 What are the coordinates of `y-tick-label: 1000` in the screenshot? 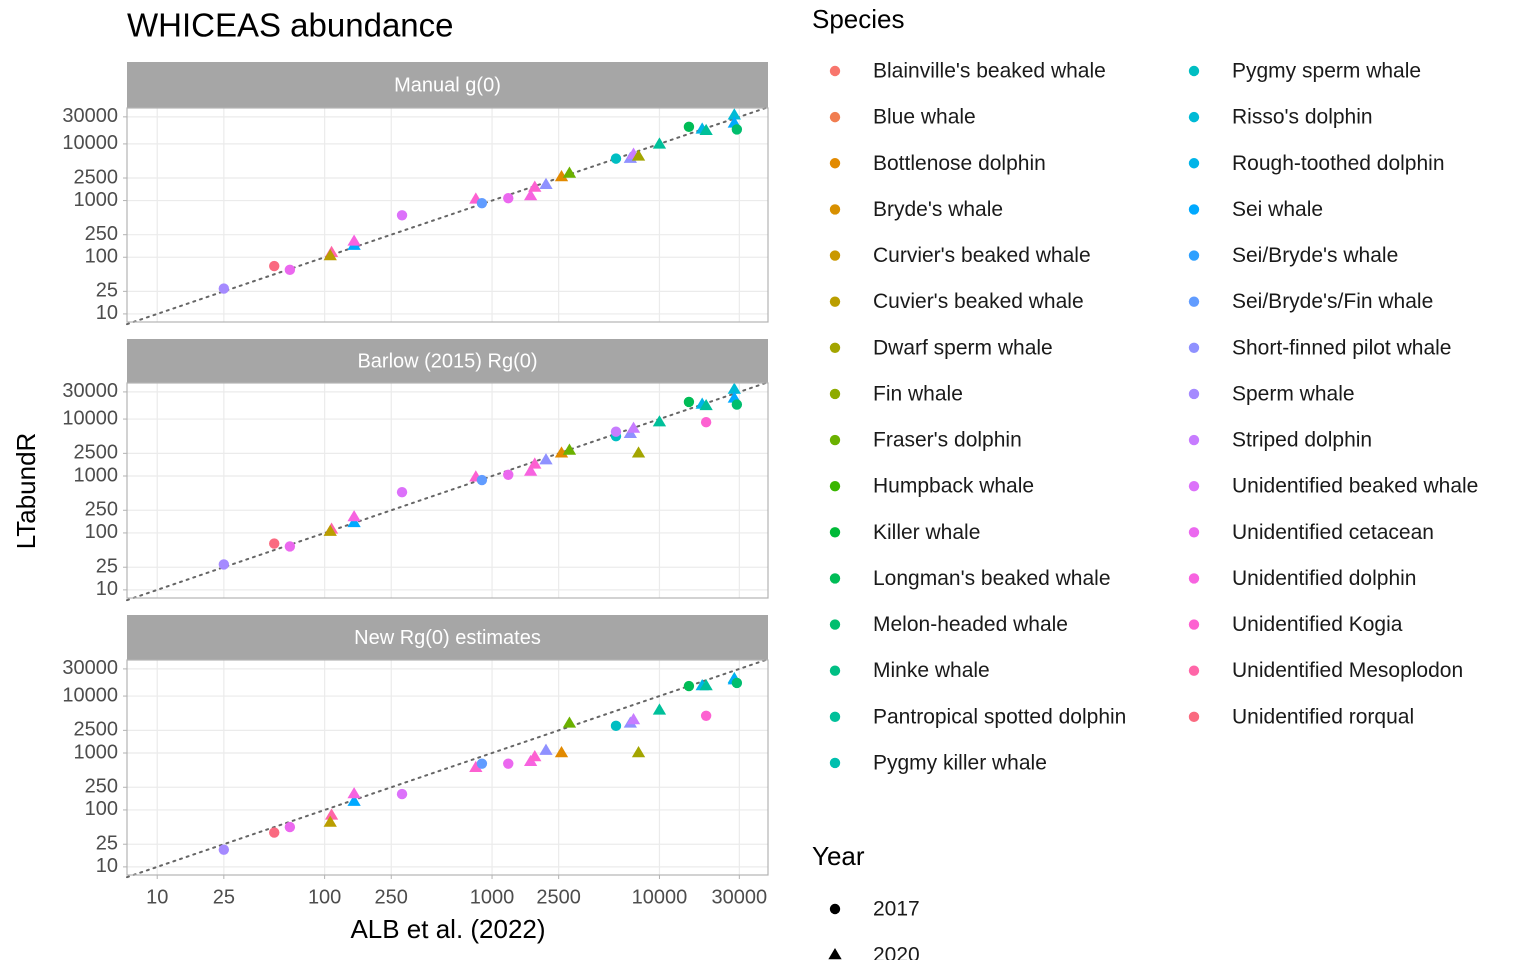 It's located at (96, 752).